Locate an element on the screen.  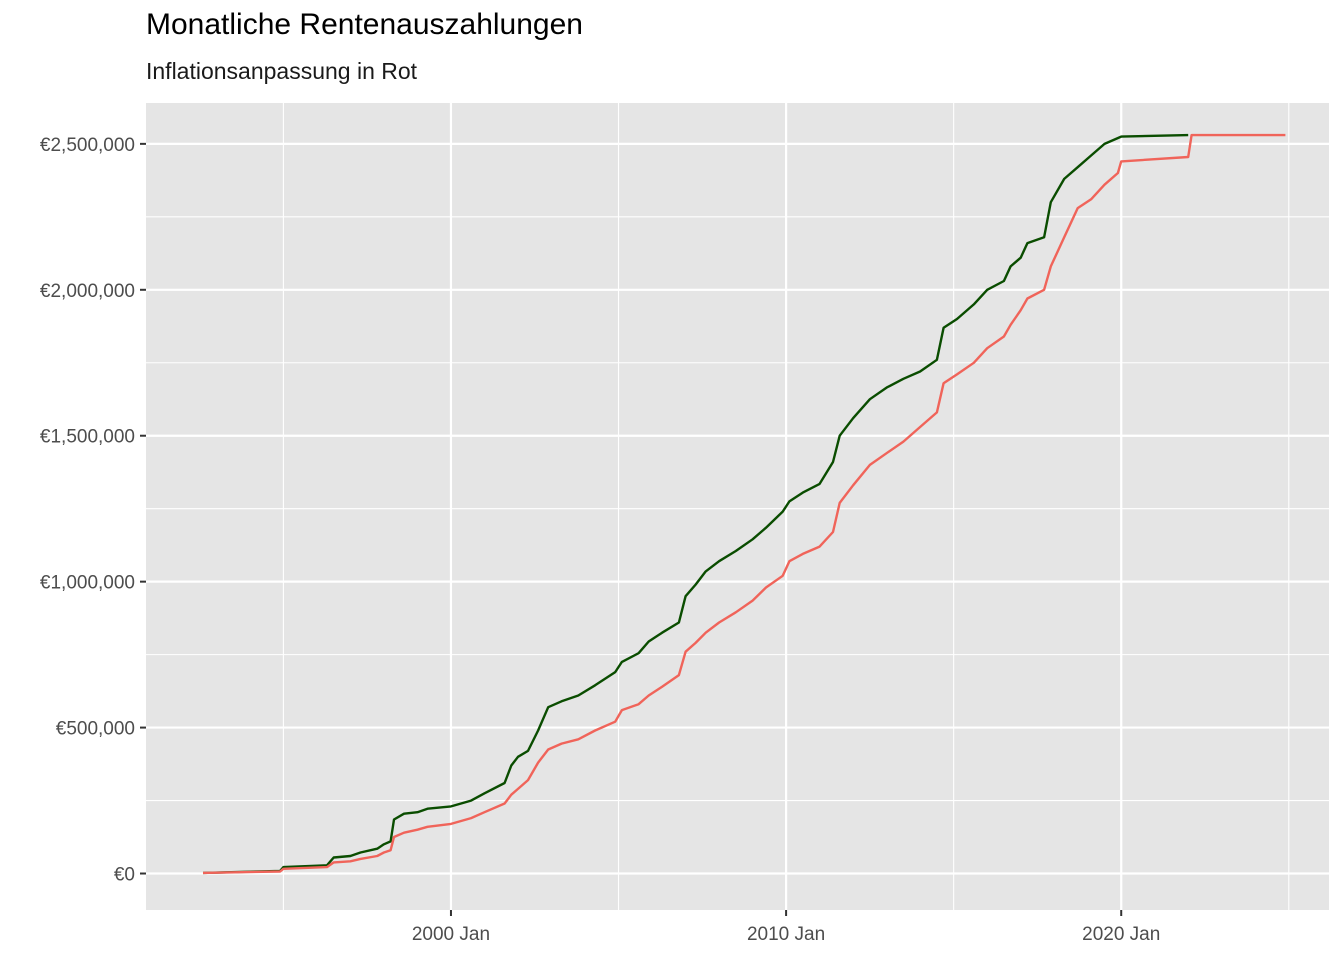
x-tick-label: 2010 Jan is located at coordinates (786, 934).